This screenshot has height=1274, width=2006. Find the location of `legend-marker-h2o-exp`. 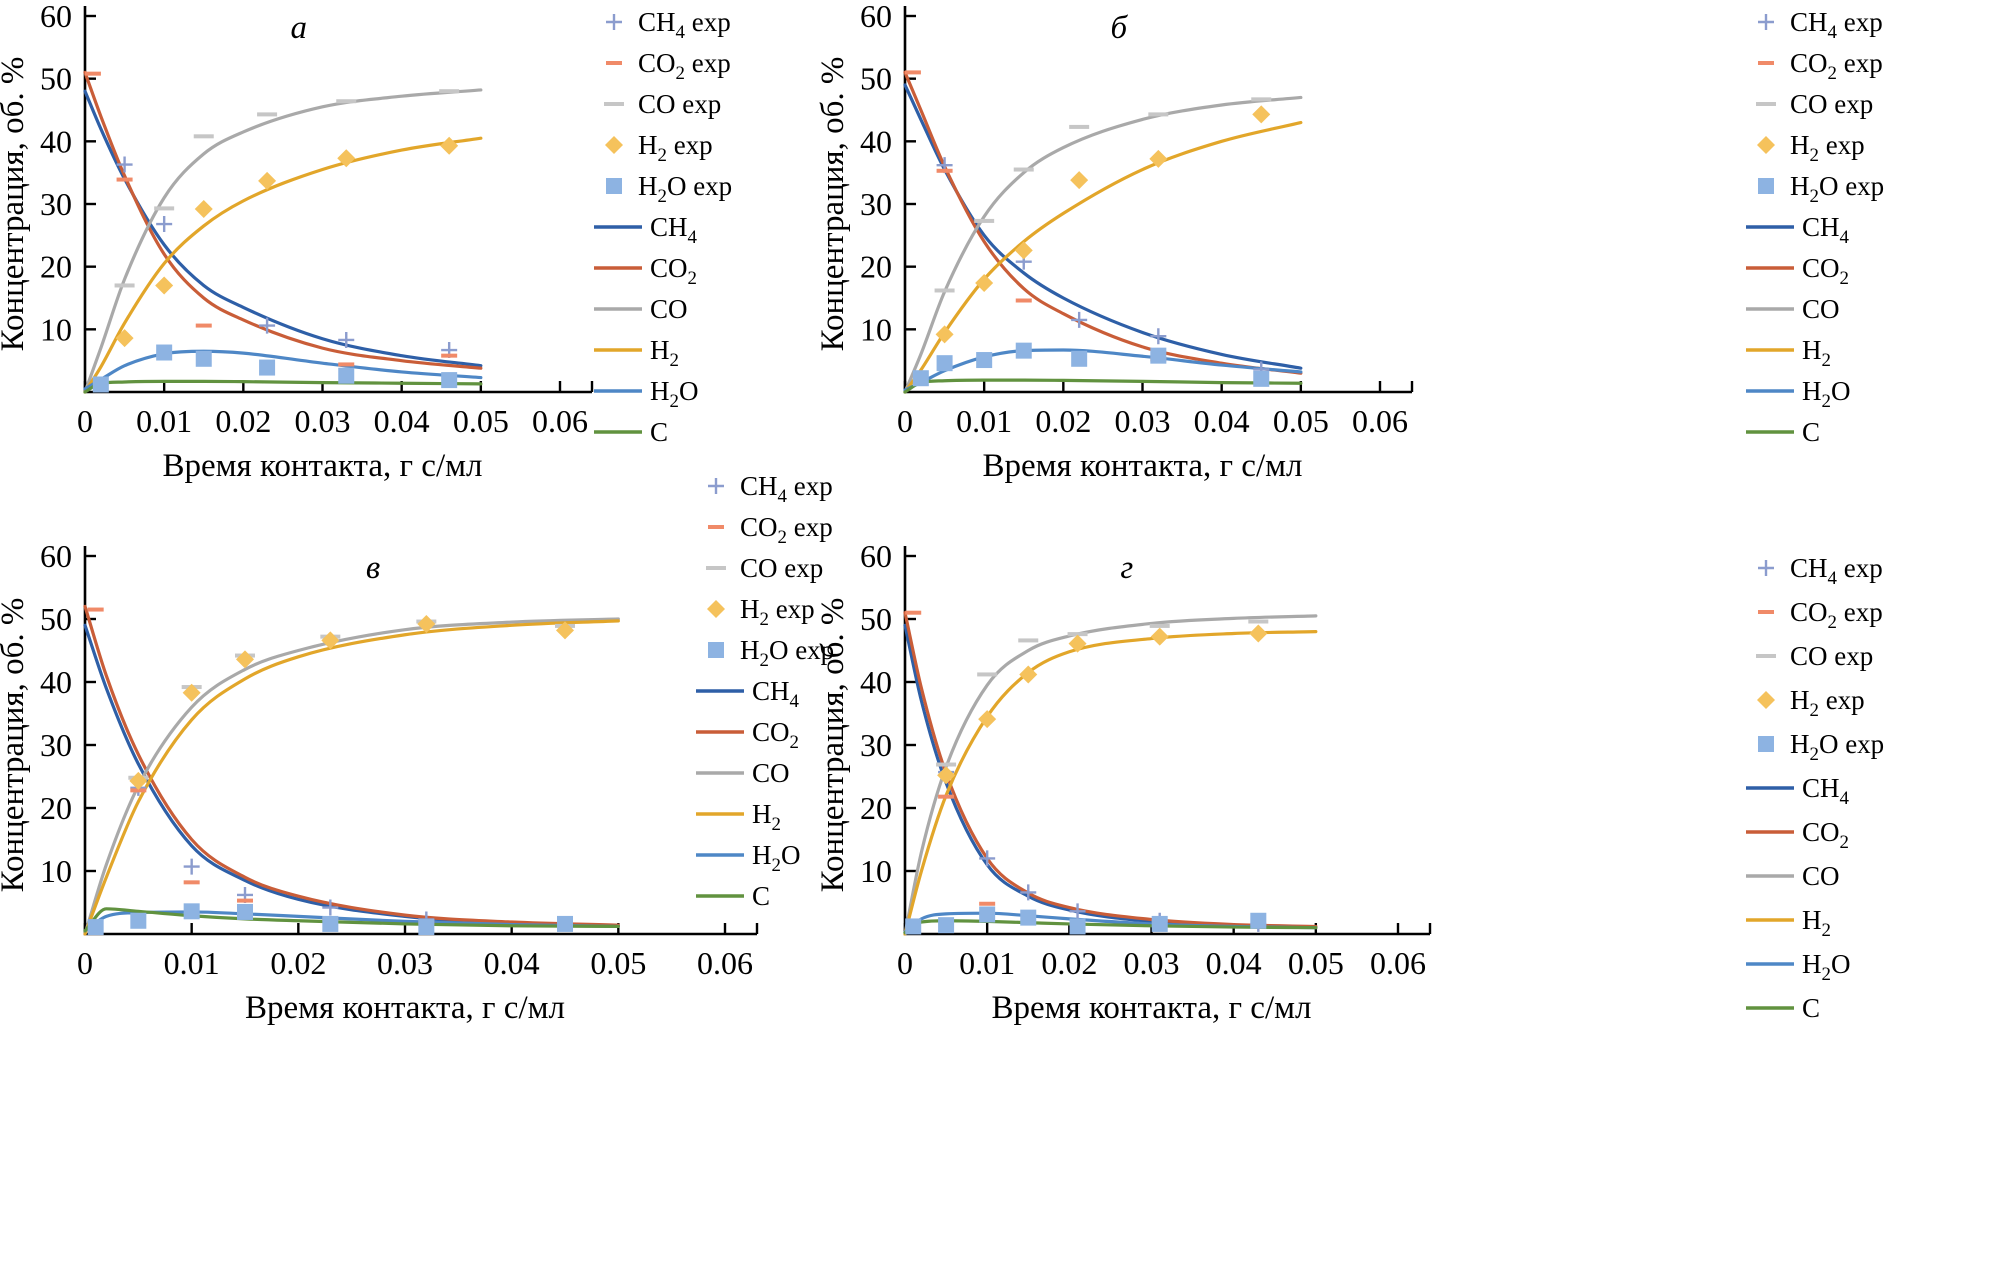

legend-marker-h2o-exp is located at coordinates (716, 650).